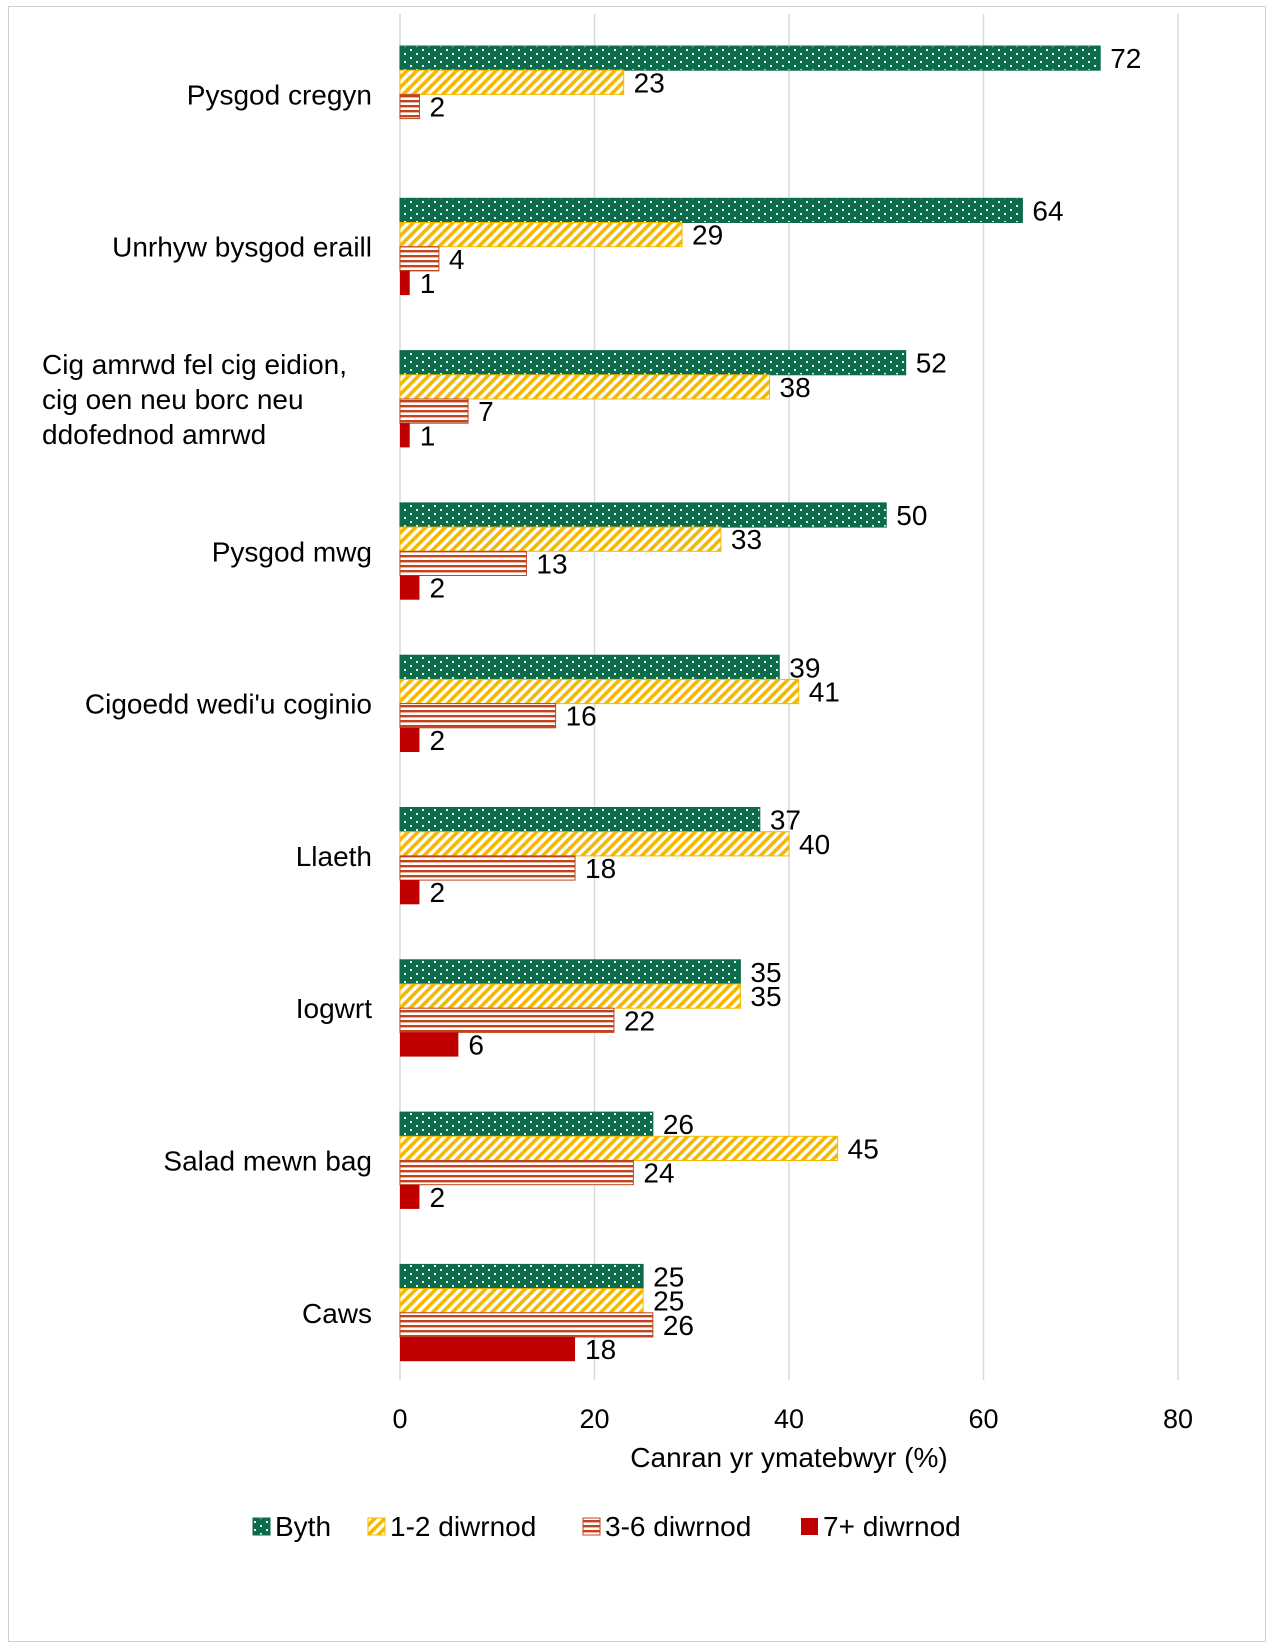 This screenshot has width=1277, height=1650. Describe the element at coordinates (804, 667) in the screenshot. I see `data-label: 39` at that location.